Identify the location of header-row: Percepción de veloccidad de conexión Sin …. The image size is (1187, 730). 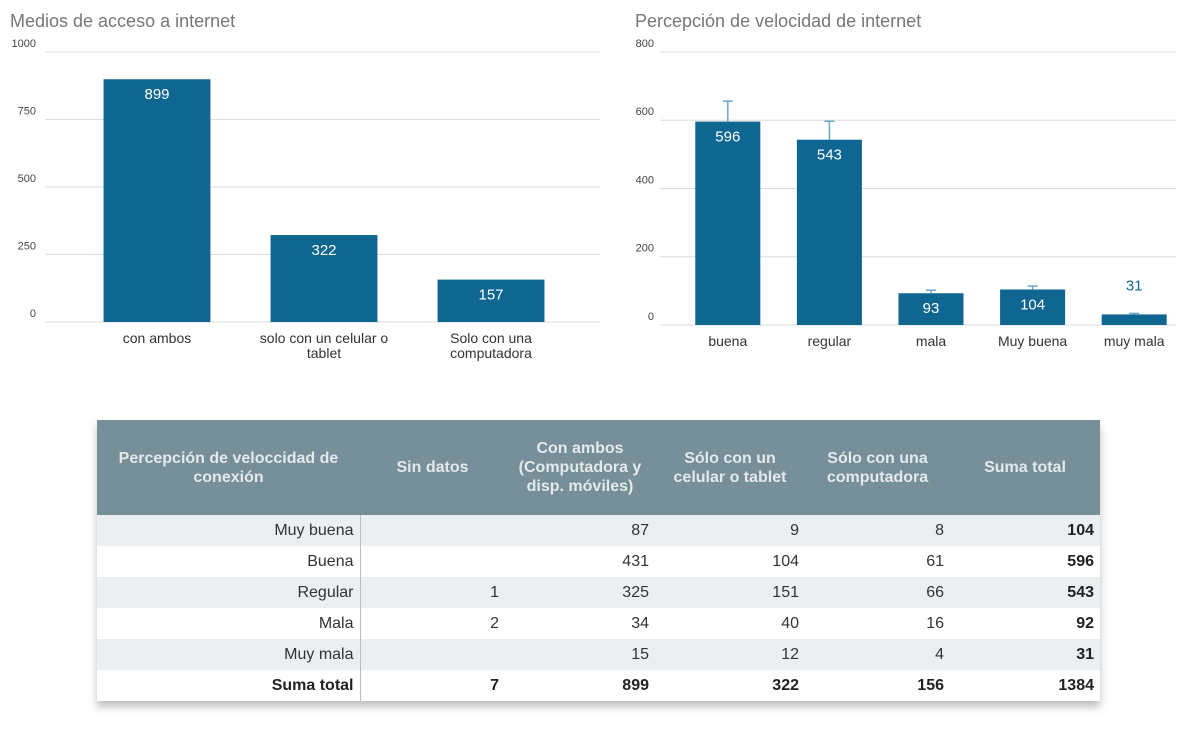
(598, 467).